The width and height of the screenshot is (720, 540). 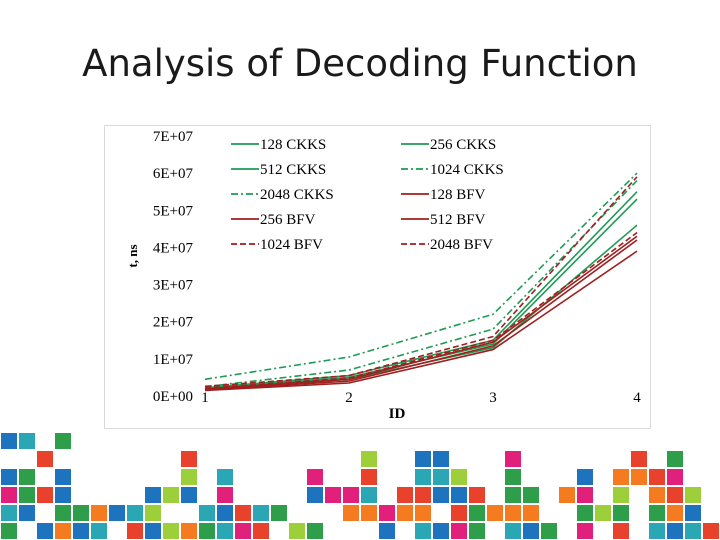 I want to click on legend-label: 2048 CKKS, so click(x=297, y=195).